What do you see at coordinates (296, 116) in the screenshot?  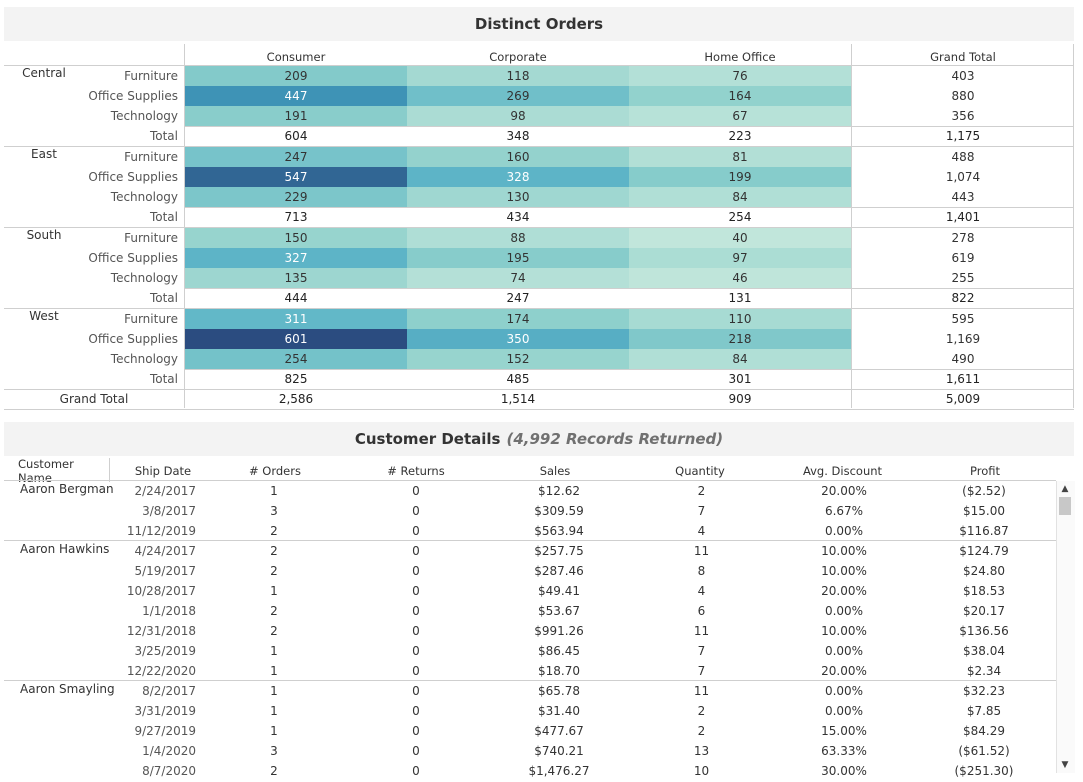 I see `heatmap-cell: 191` at bounding box center [296, 116].